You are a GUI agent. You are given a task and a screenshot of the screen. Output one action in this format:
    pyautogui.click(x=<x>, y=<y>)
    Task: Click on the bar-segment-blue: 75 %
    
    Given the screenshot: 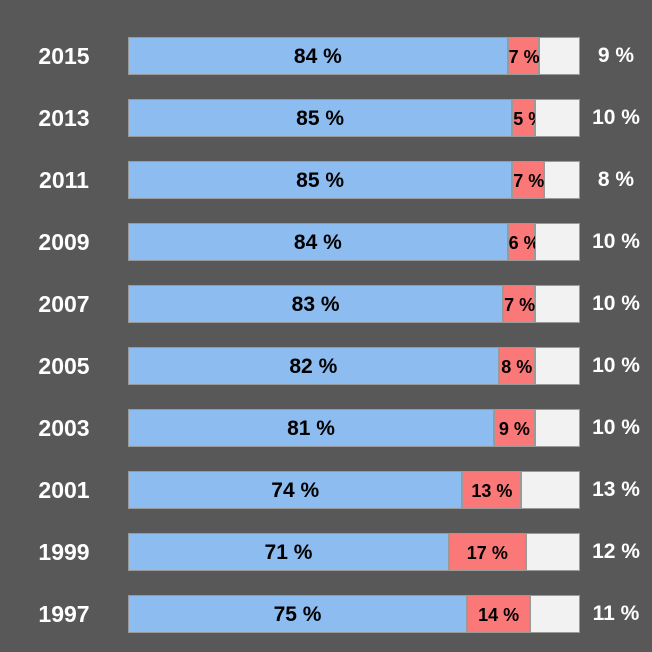 What is the action you would take?
    pyautogui.click(x=297, y=614)
    